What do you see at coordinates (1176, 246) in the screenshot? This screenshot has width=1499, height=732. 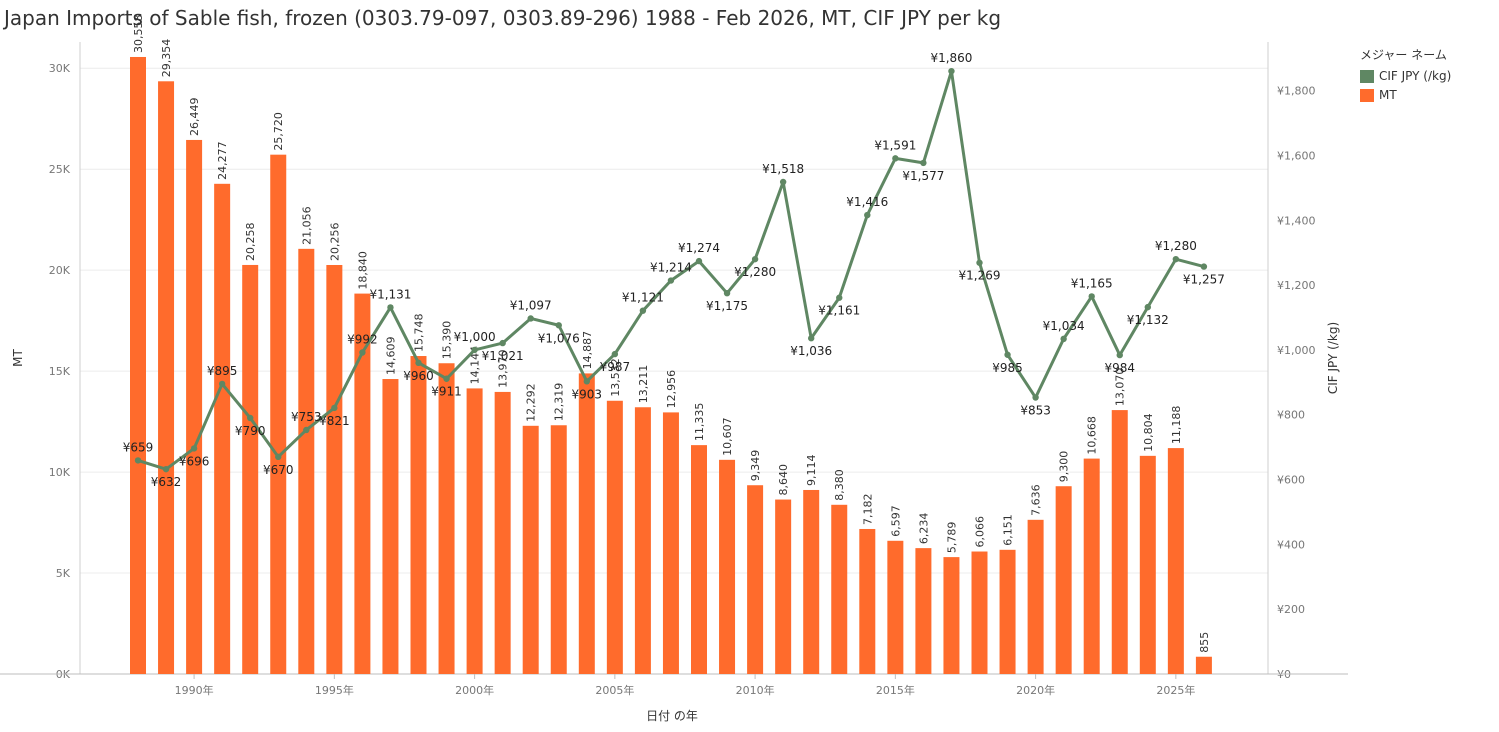 I see `line-label: ¥1,280` at bounding box center [1176, 246].